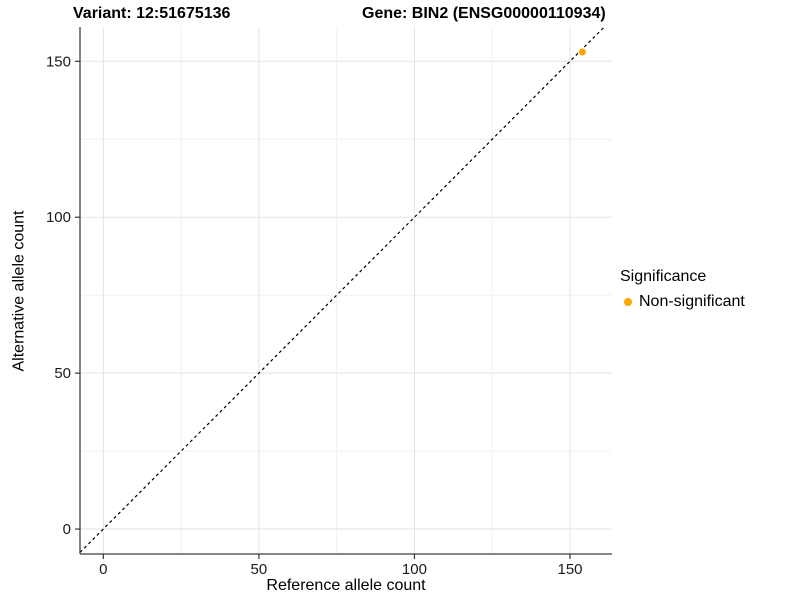  I want to click on legend-dot-icon, so click(628, 302).